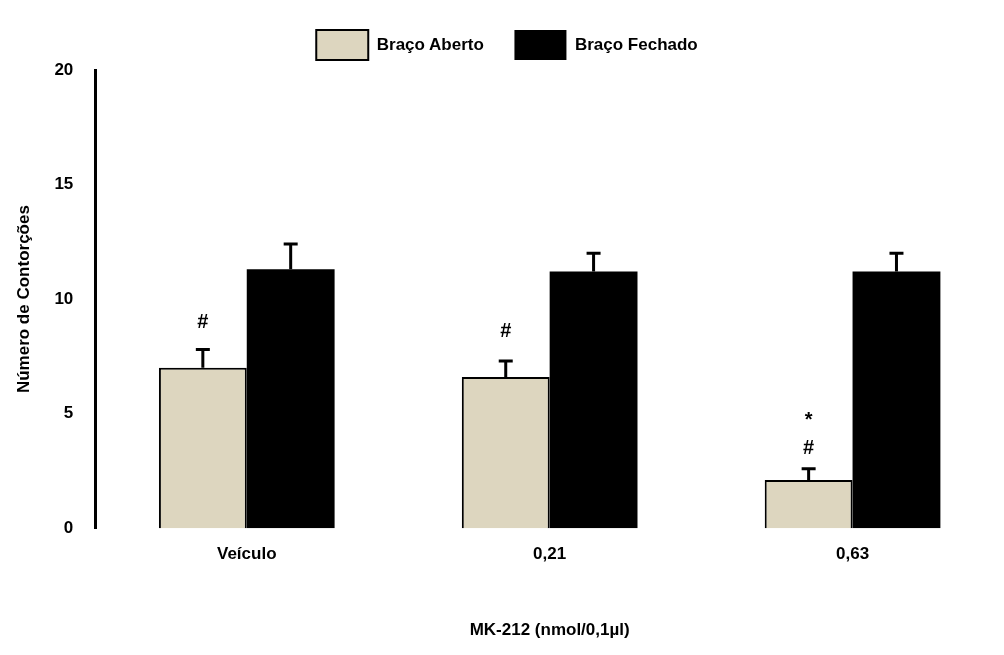  I want to click on legend-label: Braço Aberto, so click(430, 44).